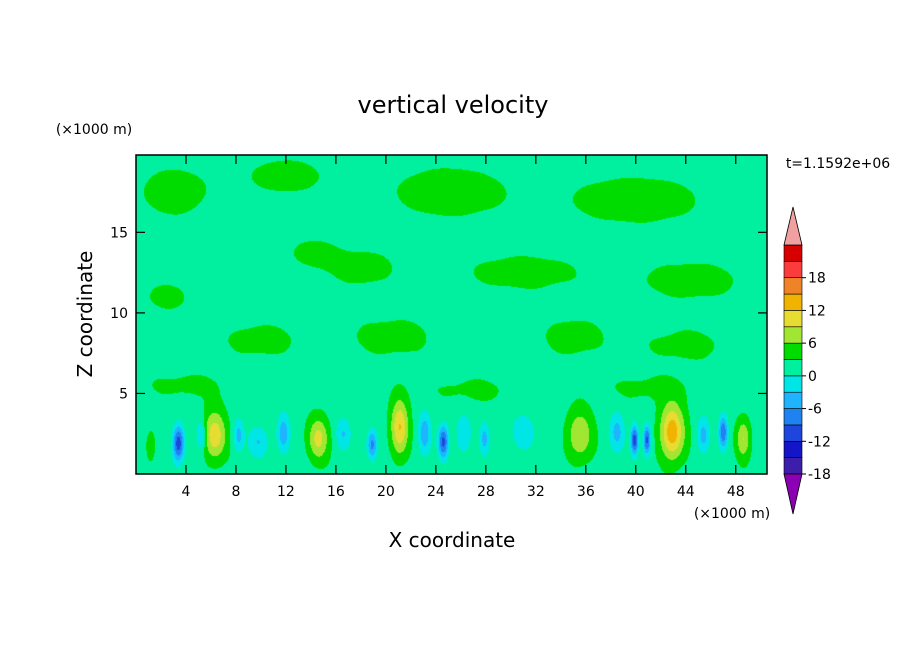  I want to click on y-tick-label: 10, so click(119, 314).